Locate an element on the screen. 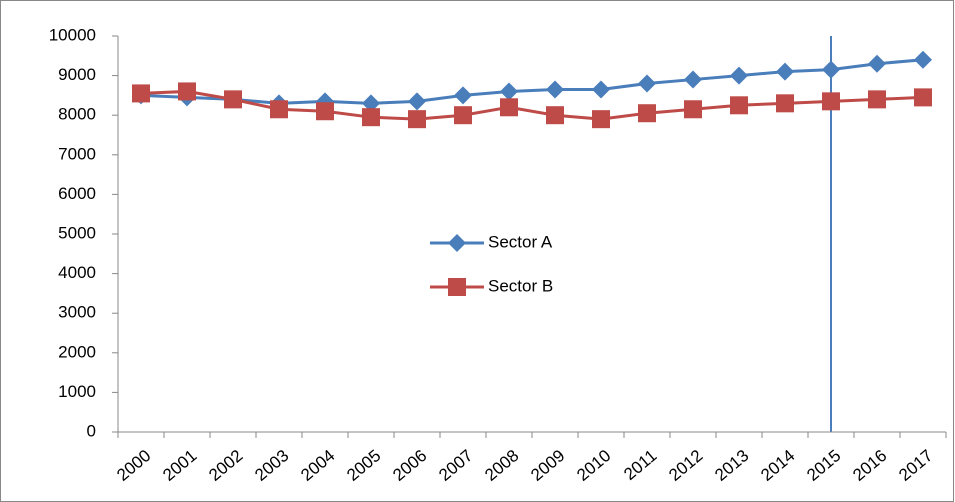 The height and width of the screenshot is (502, 955). y-tick-label: 7000 is located at coordinates (77, 153).